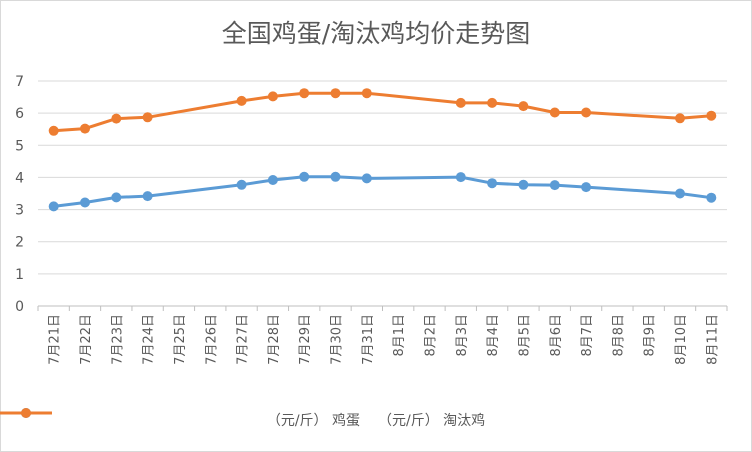 The width and height of the screenshot is (752, 452). What do you see at coordinates (650, 335) in the screenshot?
I see `x-tick-label: 8月9日` at bounding box center [650, 335].